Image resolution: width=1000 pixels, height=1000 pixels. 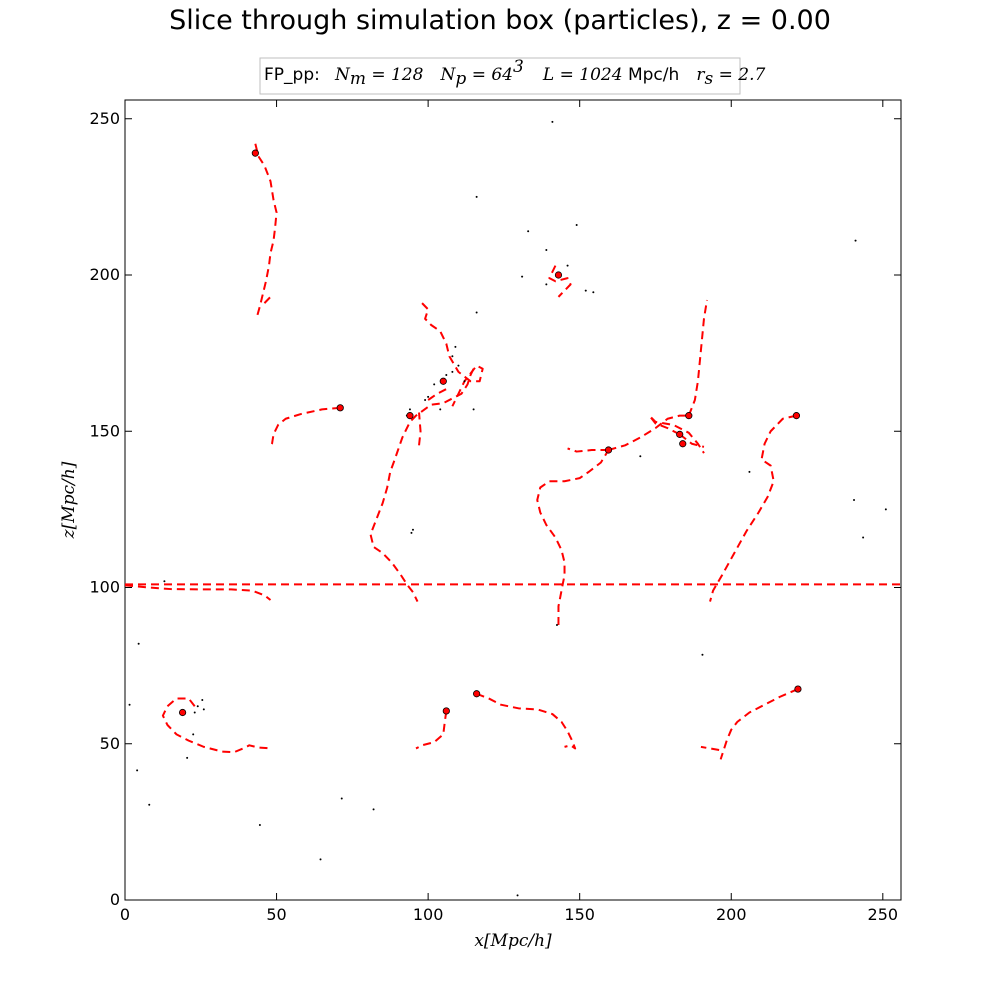 What do you see at coordinates (518, 67) in the screenshot?
I see `np-exponent: 3` at bounding box center [518, 67].